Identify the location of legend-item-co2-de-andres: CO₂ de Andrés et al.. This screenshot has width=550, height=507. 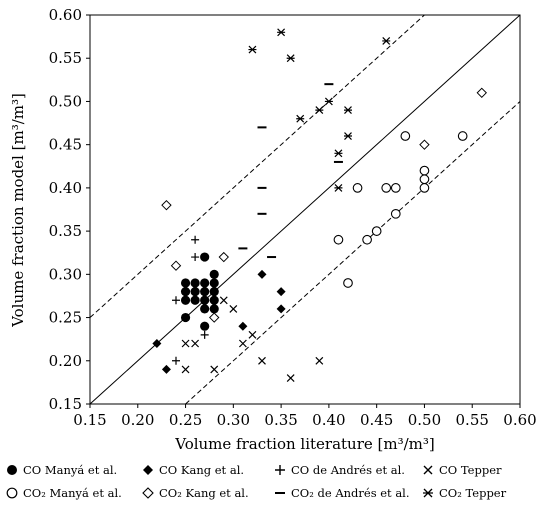
(341, 493).